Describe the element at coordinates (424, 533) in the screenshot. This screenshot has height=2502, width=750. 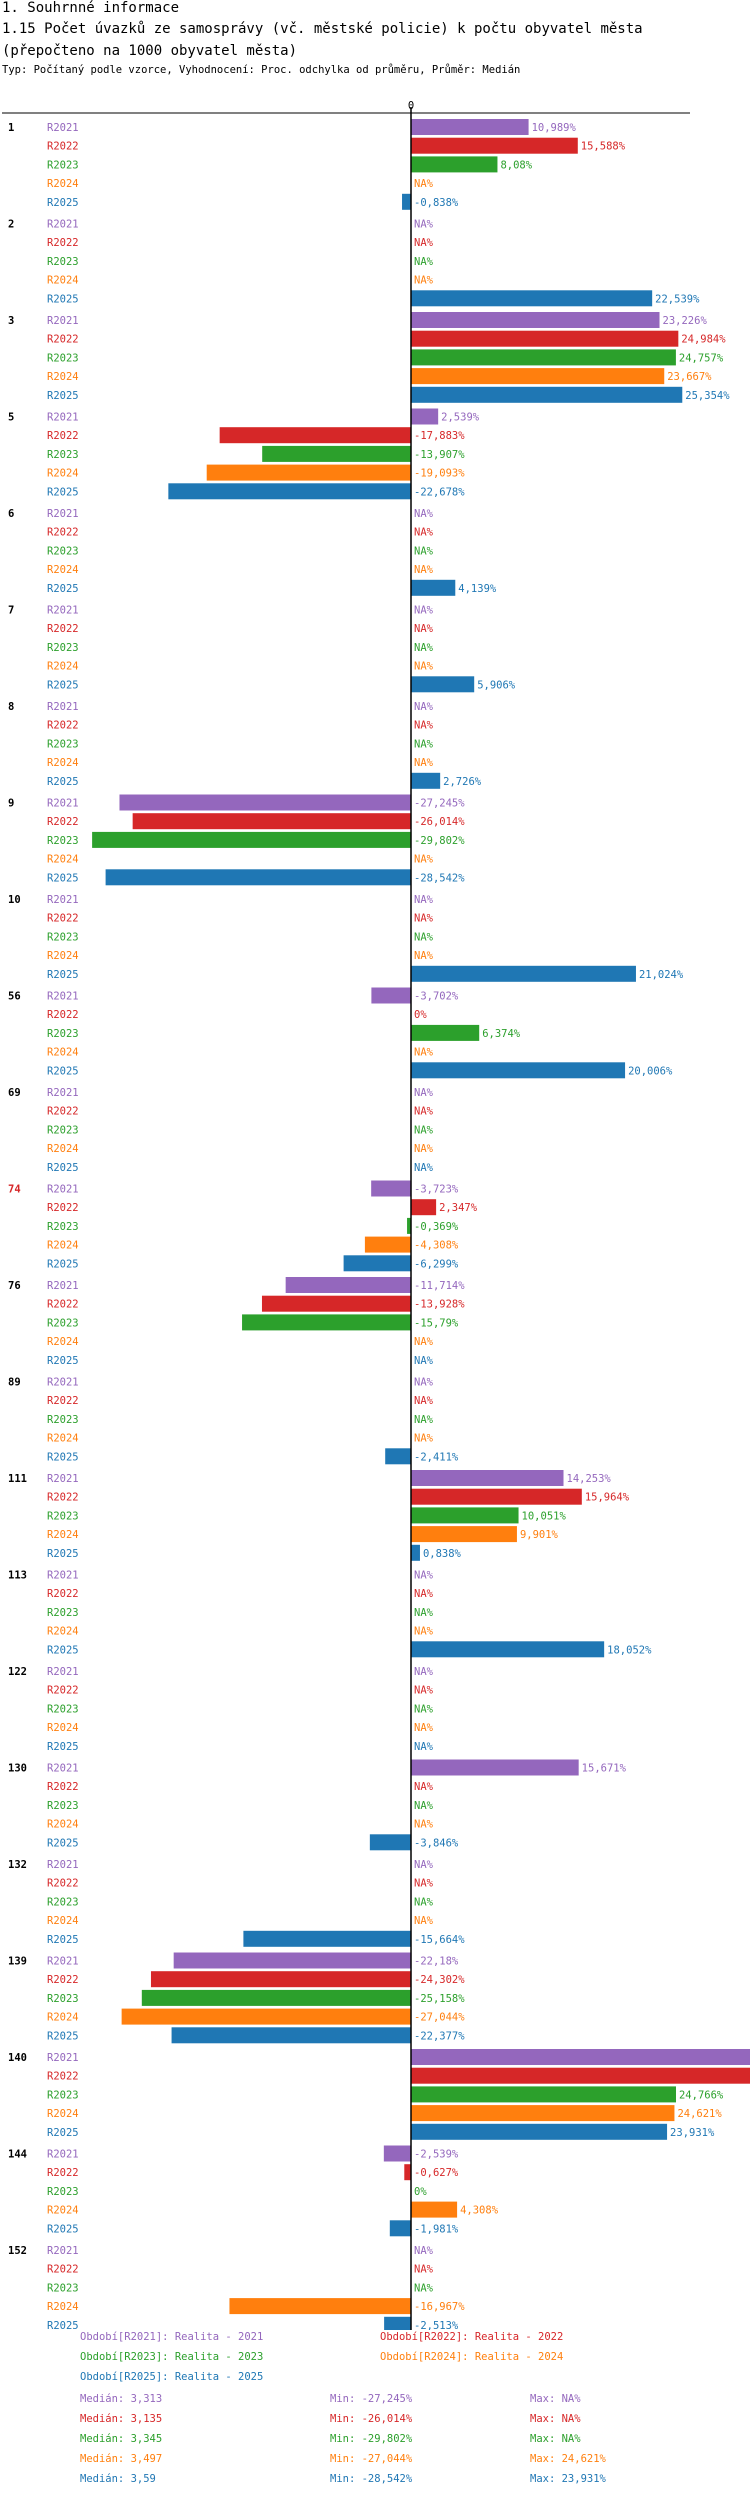
I see `data-label-6-R2022: NA%` at that location.